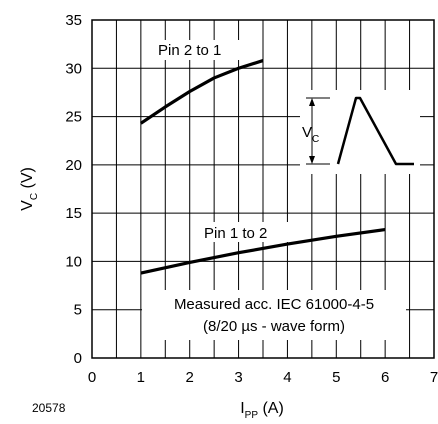 This screenshot has height=424, width=438. I want to click on y-tick-label: 30, so click(73, 68).